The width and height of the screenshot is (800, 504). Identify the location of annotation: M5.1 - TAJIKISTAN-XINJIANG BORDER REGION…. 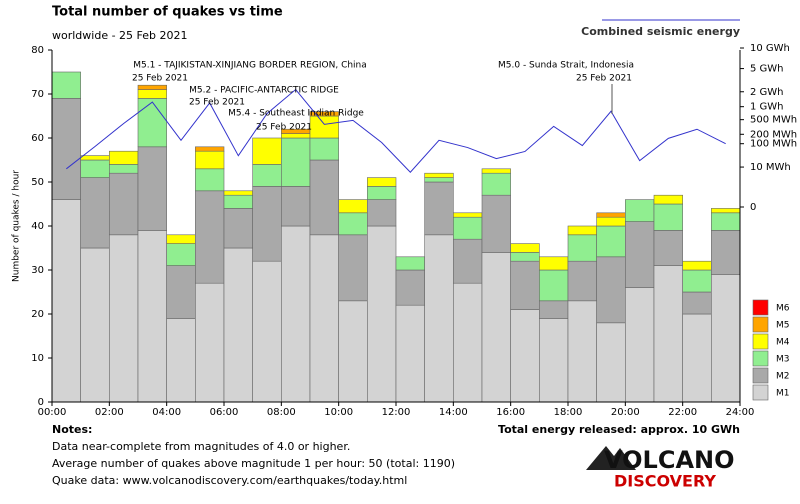
(250, 66).